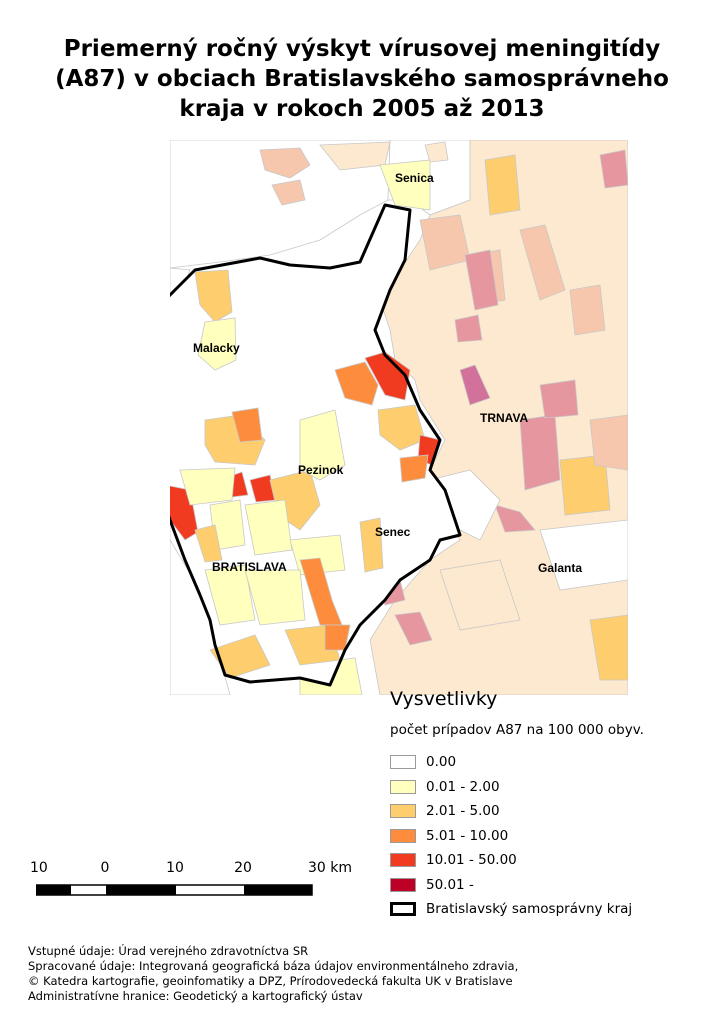 This screenshot has height=1024, width=724. I want to click on legend-item: 10.01 - 50.00, so click(540, 860).